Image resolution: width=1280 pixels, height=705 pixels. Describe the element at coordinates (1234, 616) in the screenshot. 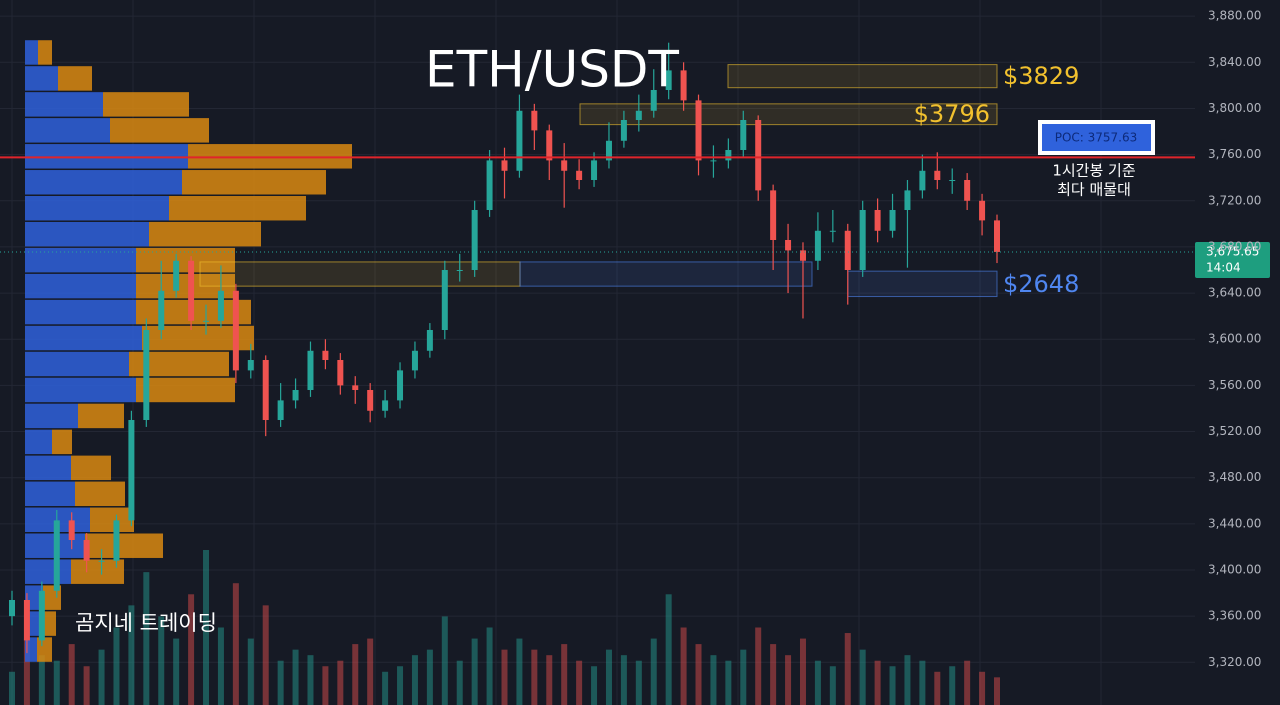

I see `y-tick-label: 3,360.00` at that location.